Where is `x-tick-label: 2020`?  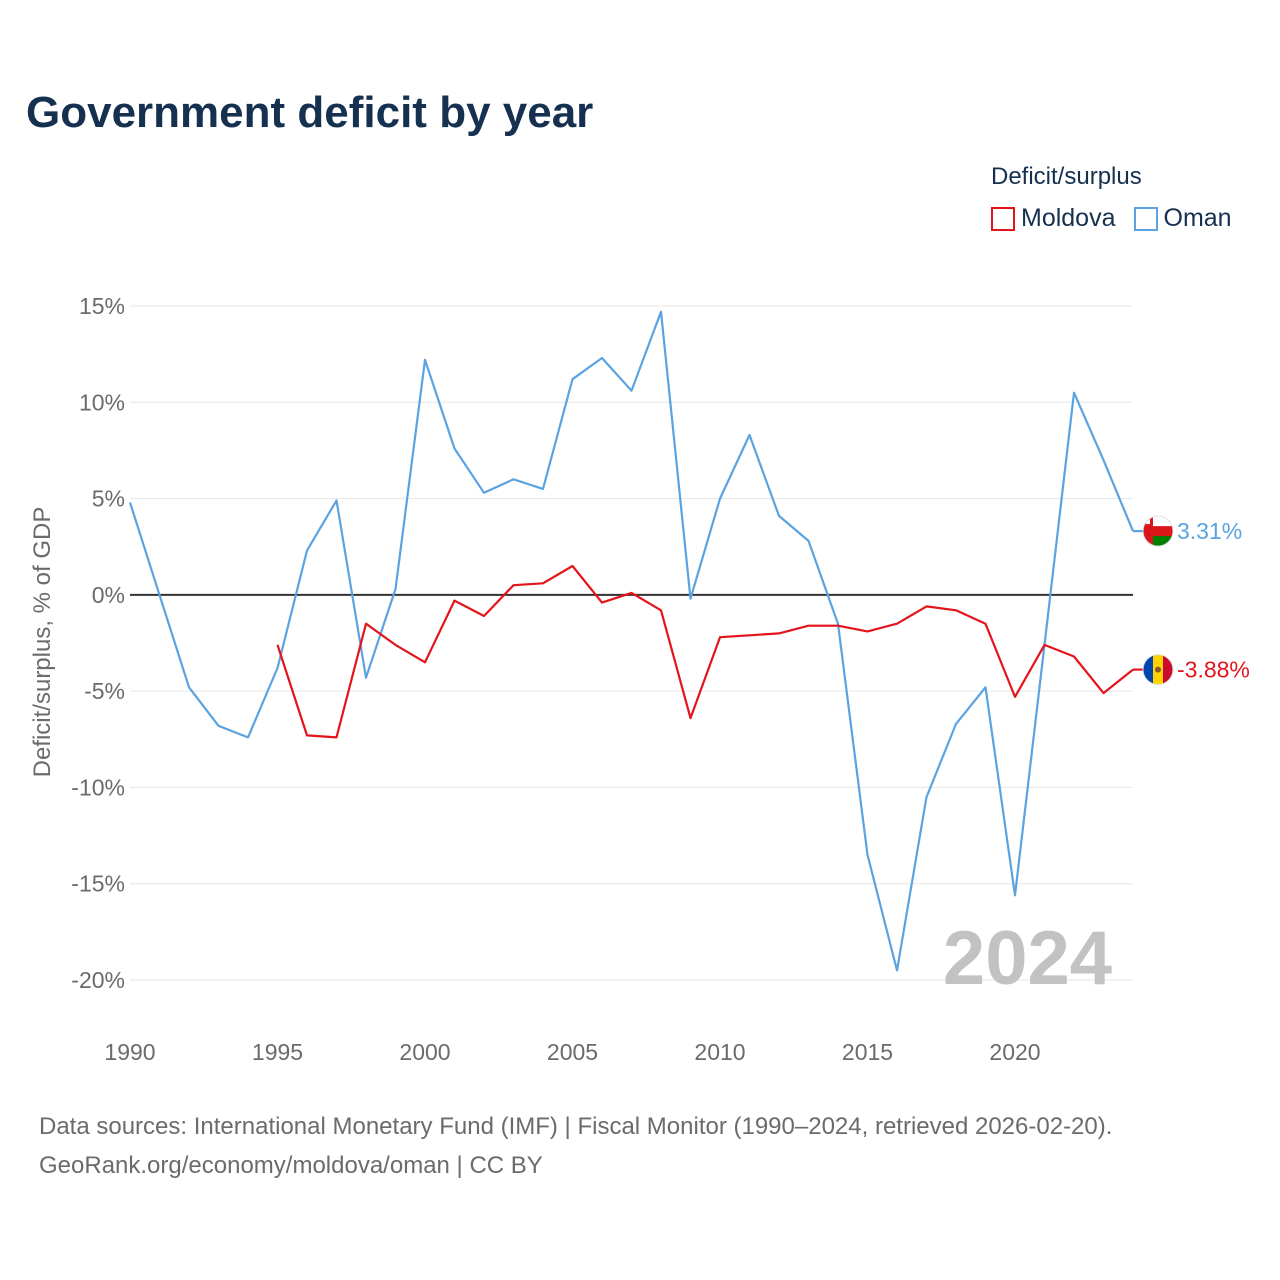
x-tick-label: 2020 is located at coordinates (1014, 1052).